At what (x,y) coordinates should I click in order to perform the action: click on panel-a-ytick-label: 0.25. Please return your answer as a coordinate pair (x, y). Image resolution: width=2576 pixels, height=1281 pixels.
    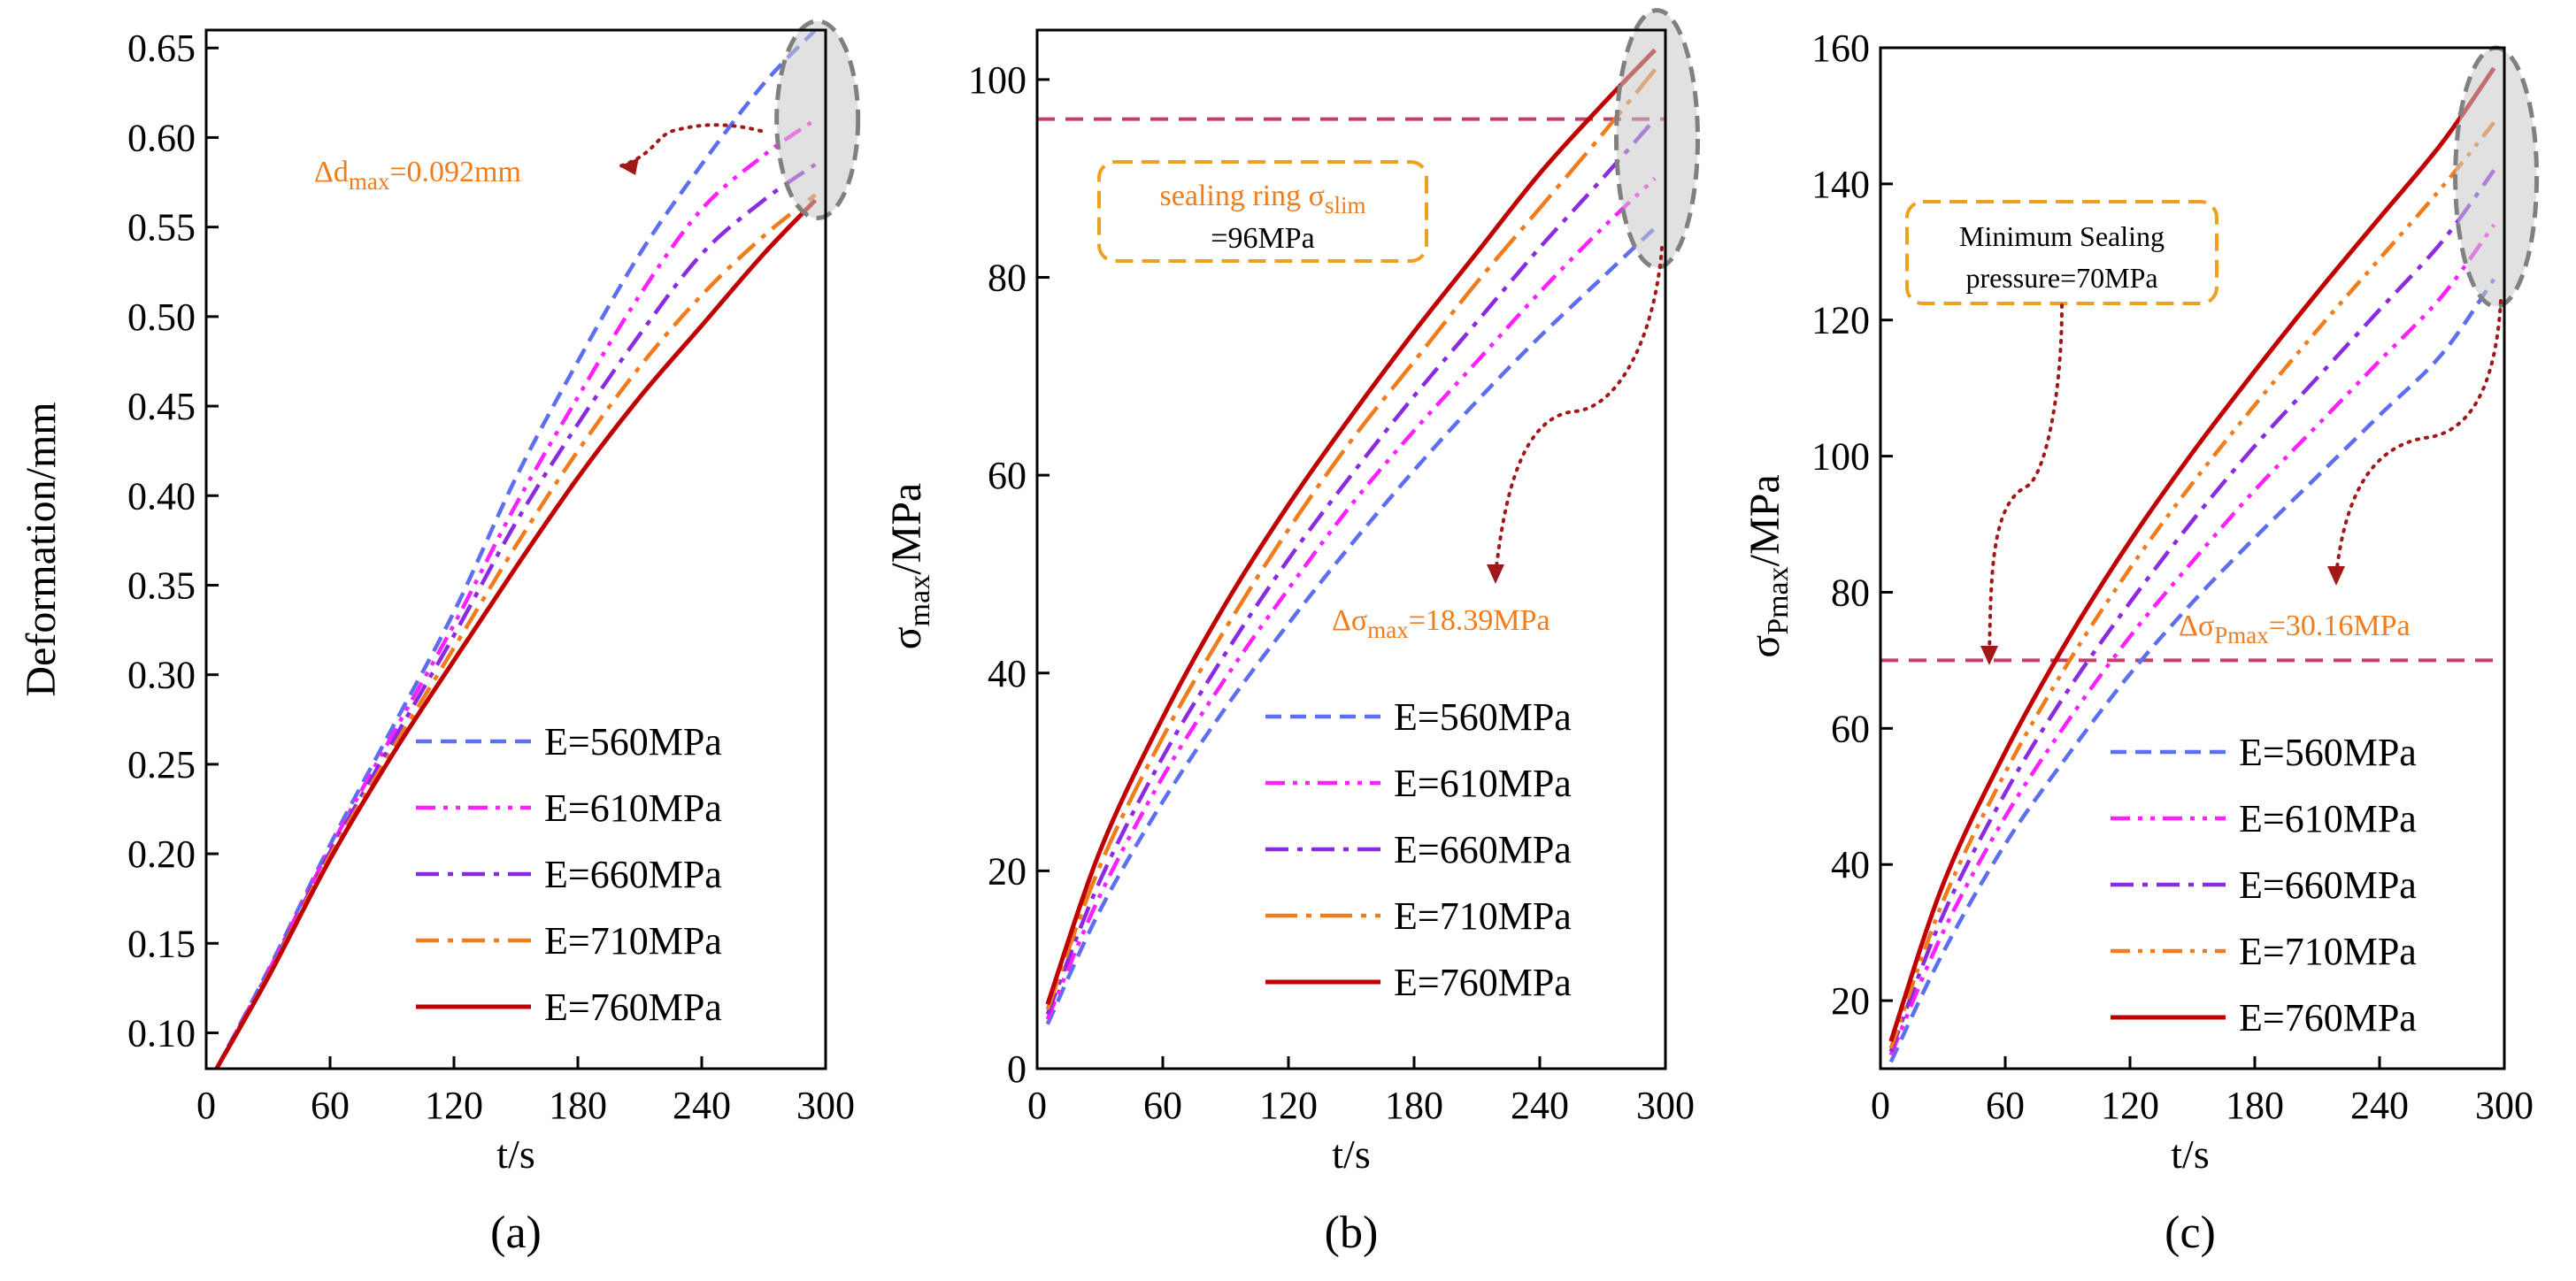
    Looking at the image, I should click on (161, 764).